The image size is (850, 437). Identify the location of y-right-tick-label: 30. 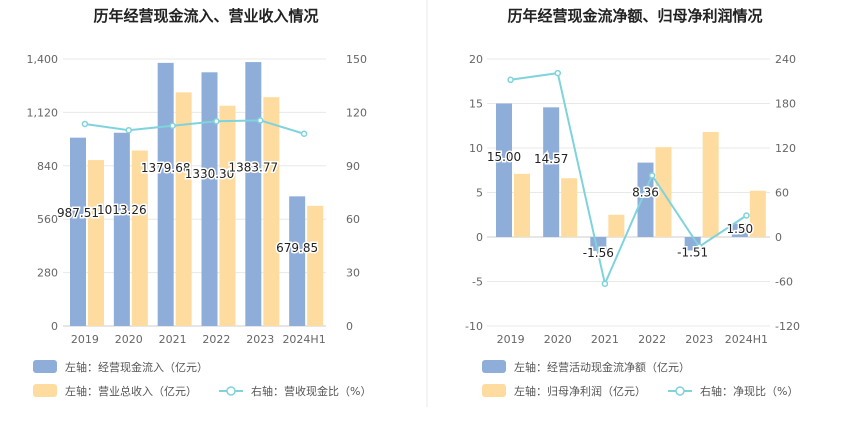
(353, 273).